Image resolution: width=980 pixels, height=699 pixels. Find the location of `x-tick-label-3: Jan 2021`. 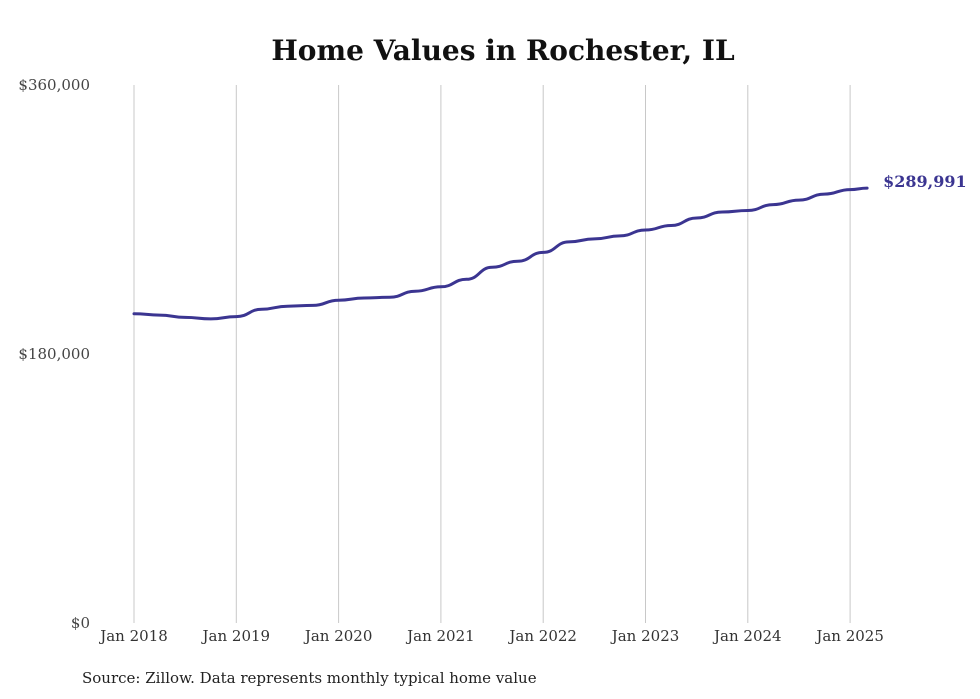

x-tick-label-3: Jan 2021 is located at coordinates (440, 636).